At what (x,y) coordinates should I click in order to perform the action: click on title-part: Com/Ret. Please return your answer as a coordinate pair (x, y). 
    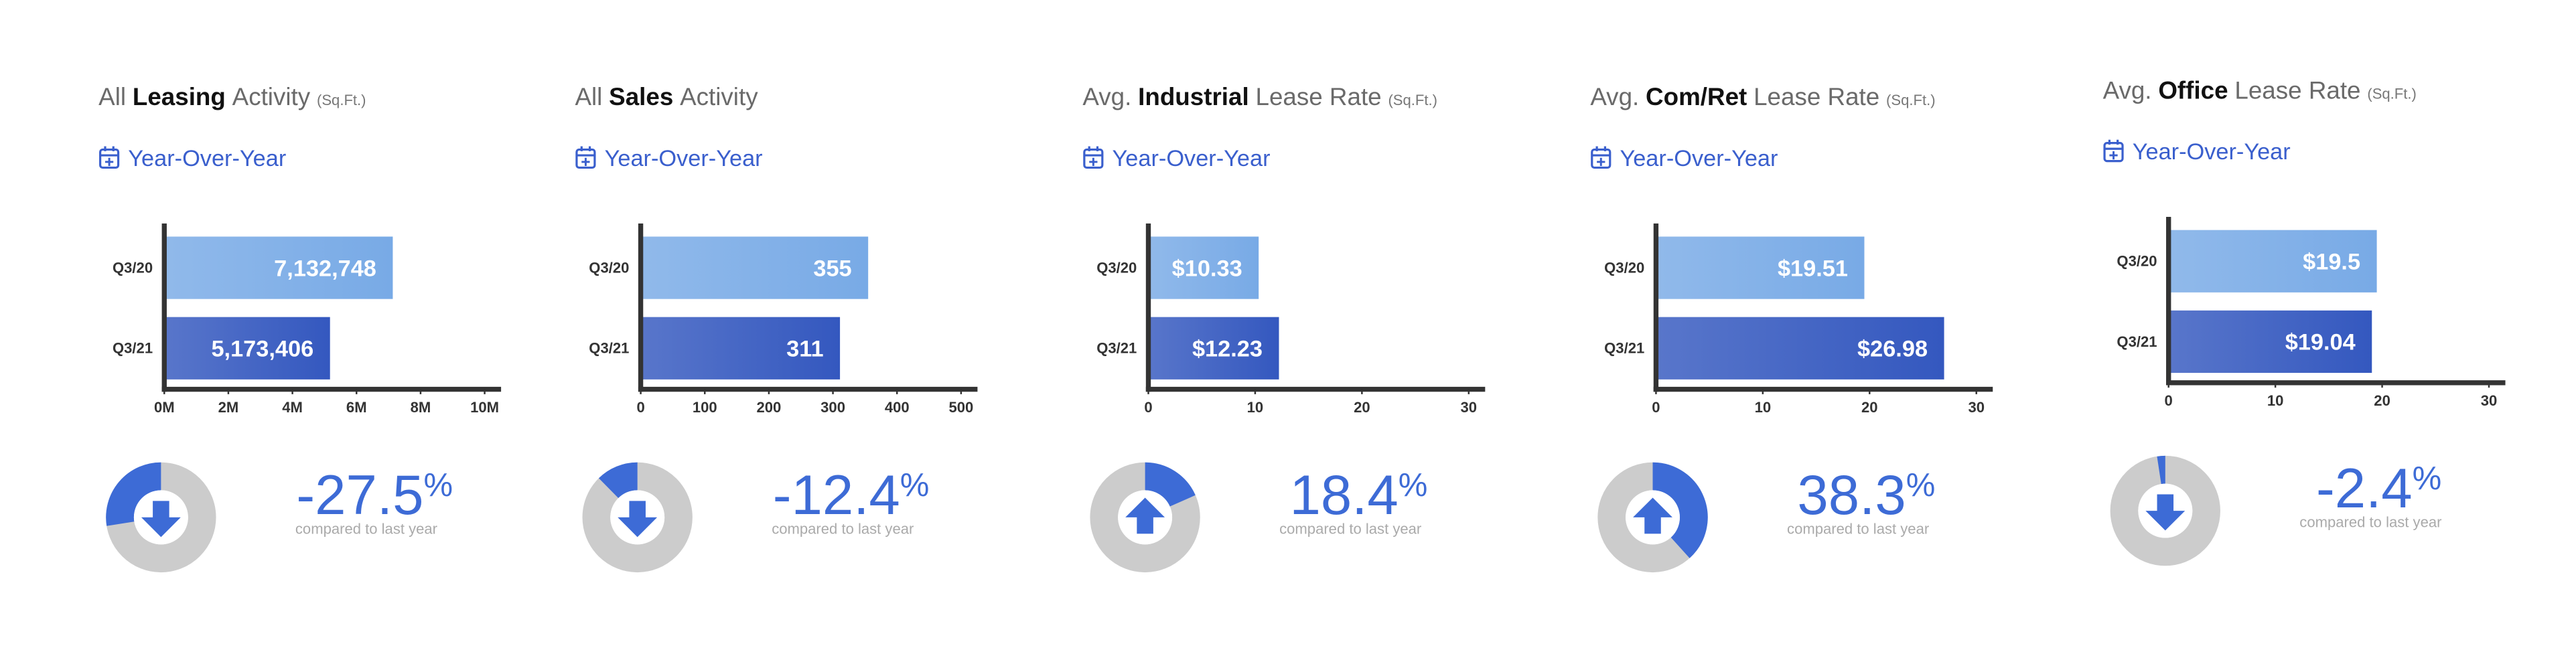
    Looking at the image, I should click on (1696, 97).